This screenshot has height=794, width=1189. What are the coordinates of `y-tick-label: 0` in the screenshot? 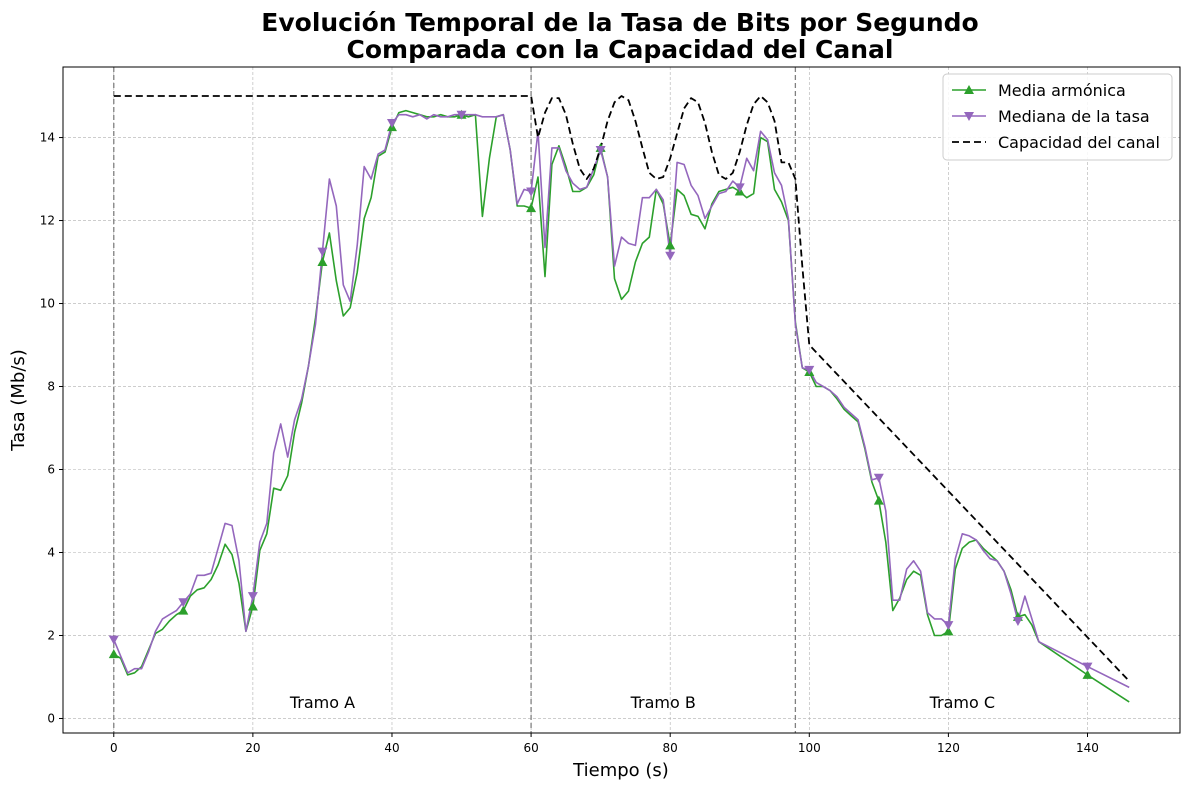 It's located at (51, 718).